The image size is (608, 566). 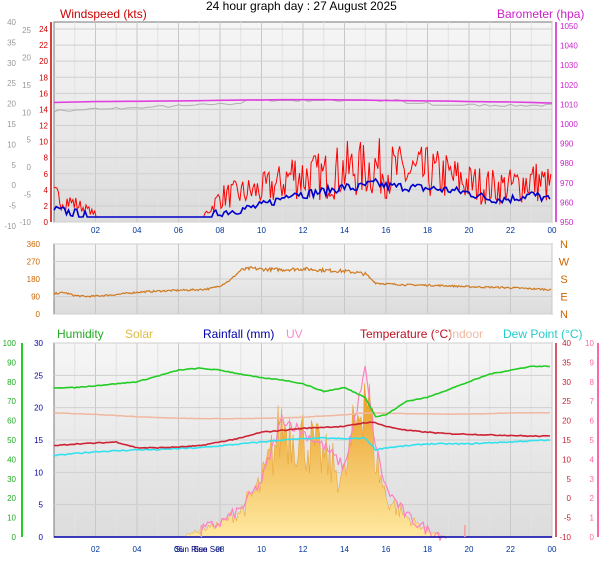 What do you see at coordinates (178, 549) in the screenshot?
I see `x-tick-label-weather: 06` at bounding box center [178, 549].